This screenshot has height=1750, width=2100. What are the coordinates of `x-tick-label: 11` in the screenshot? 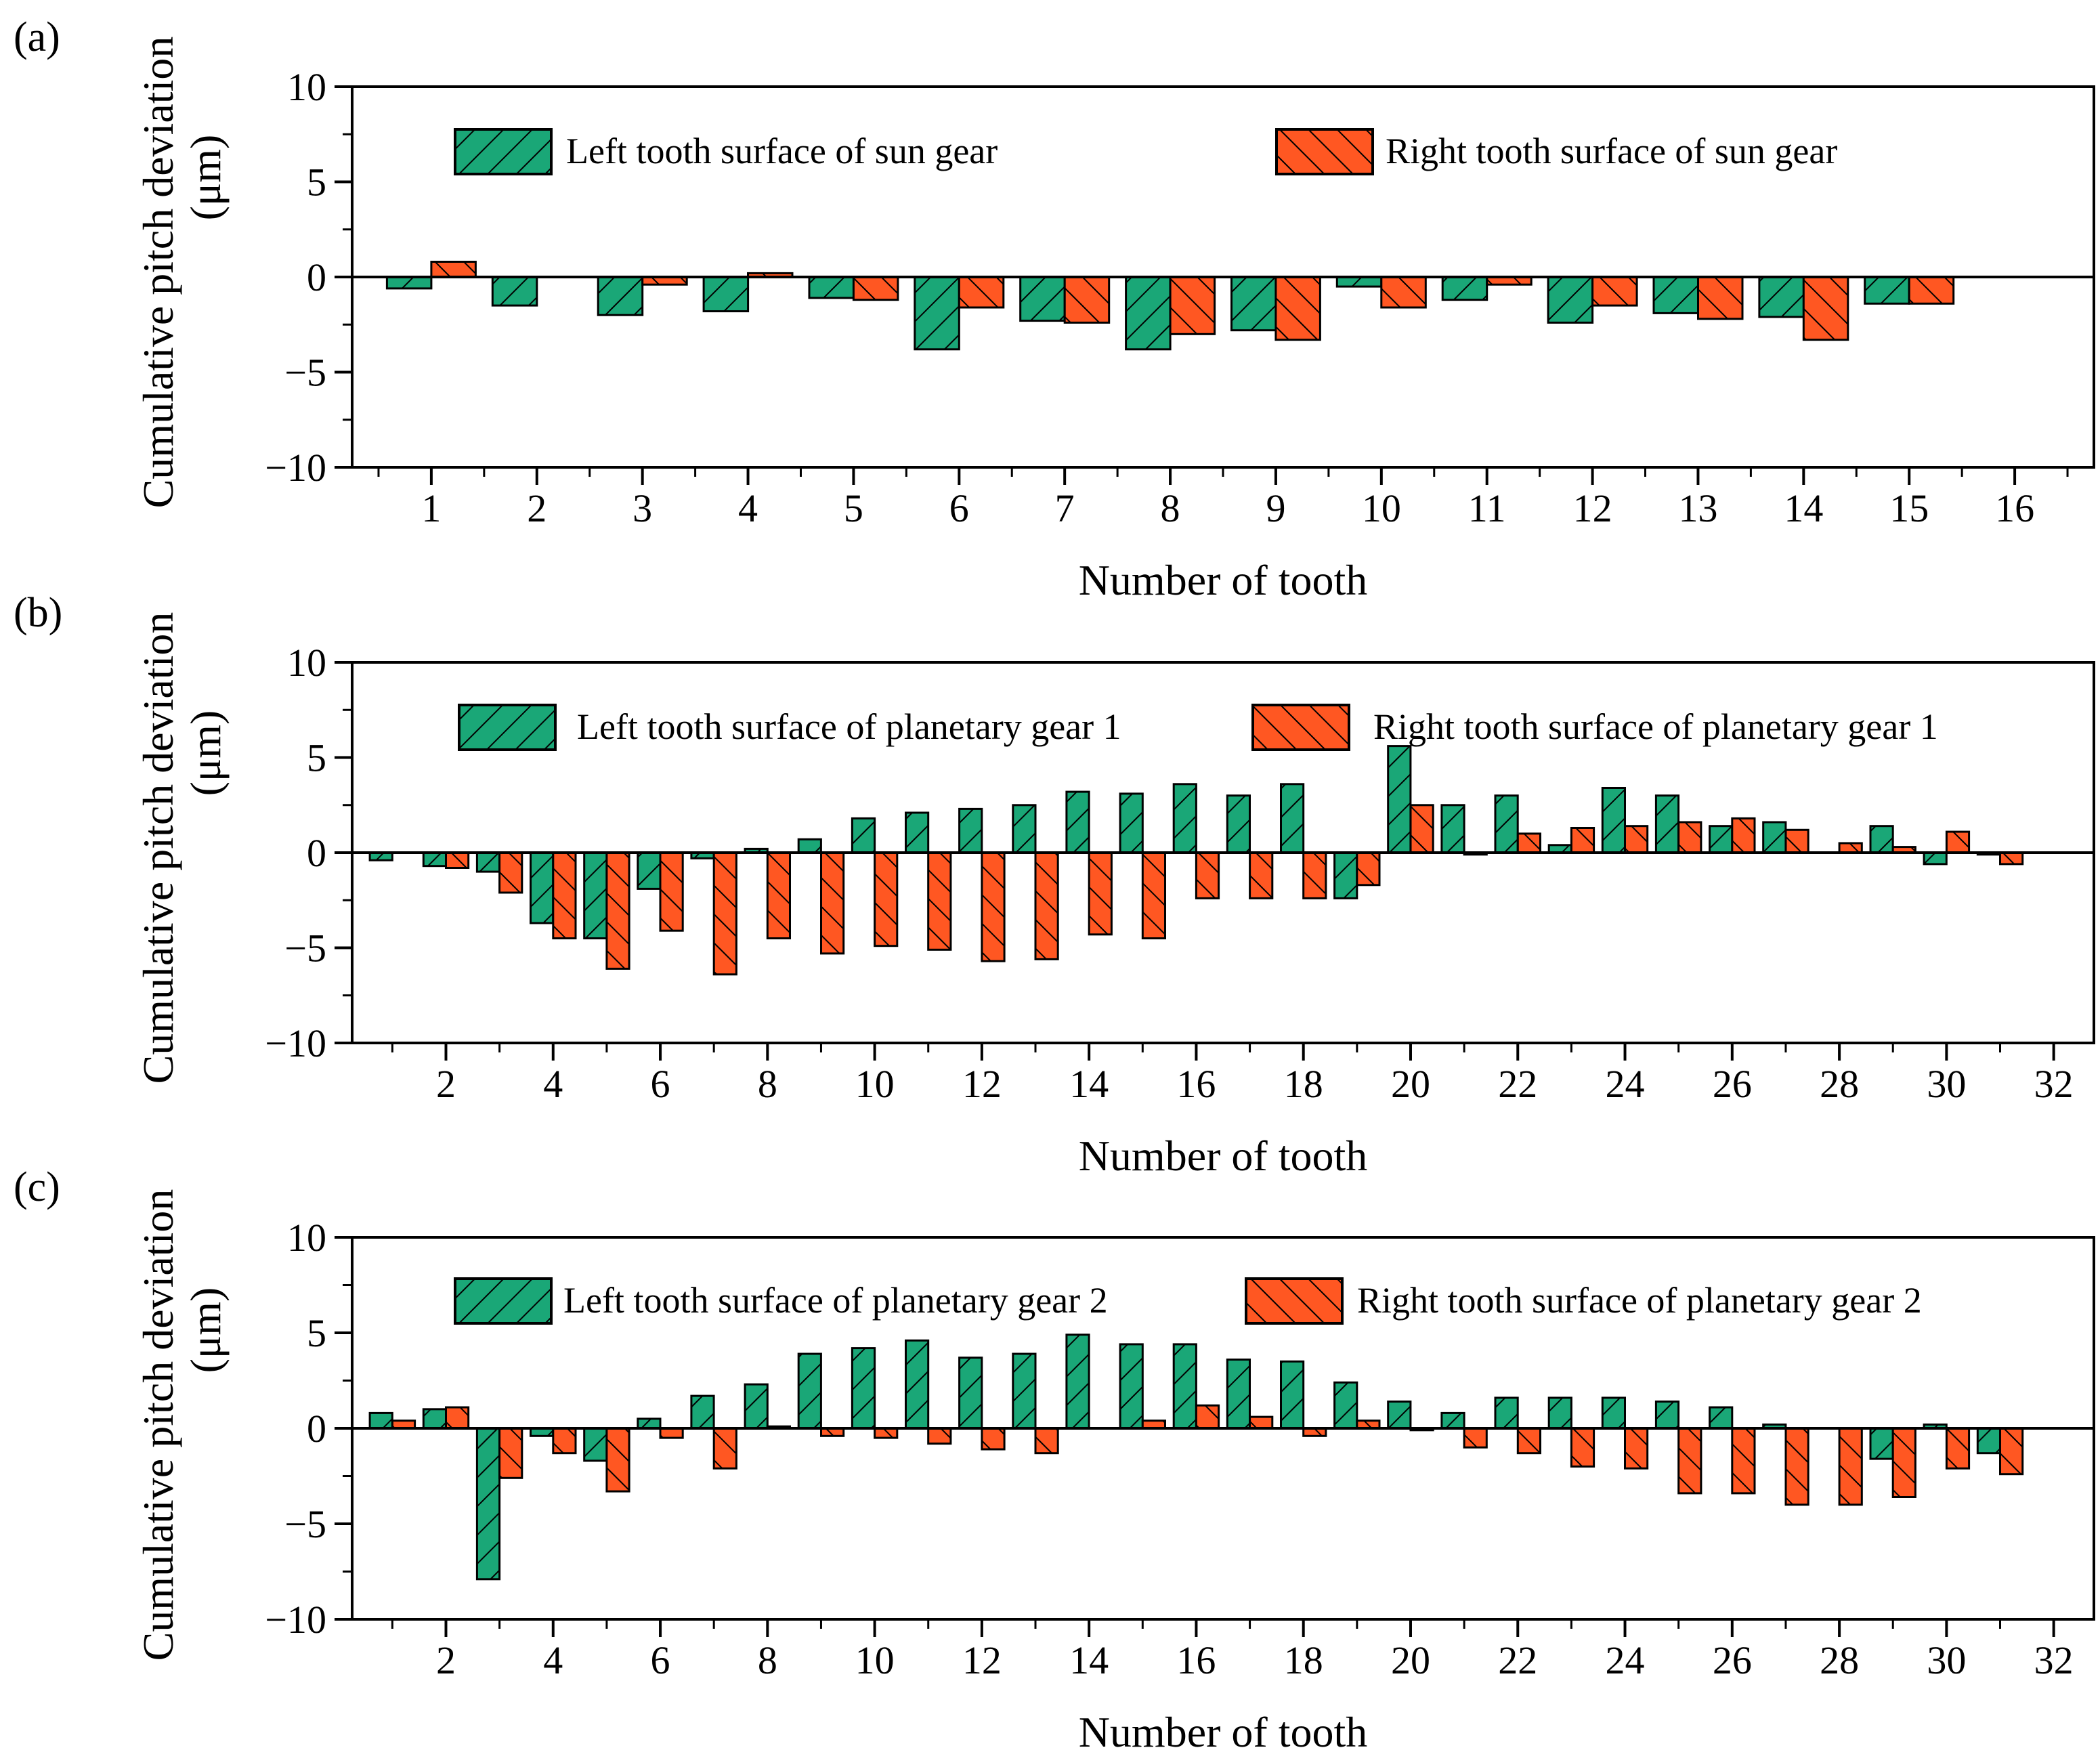 It's located at (1487, 508).